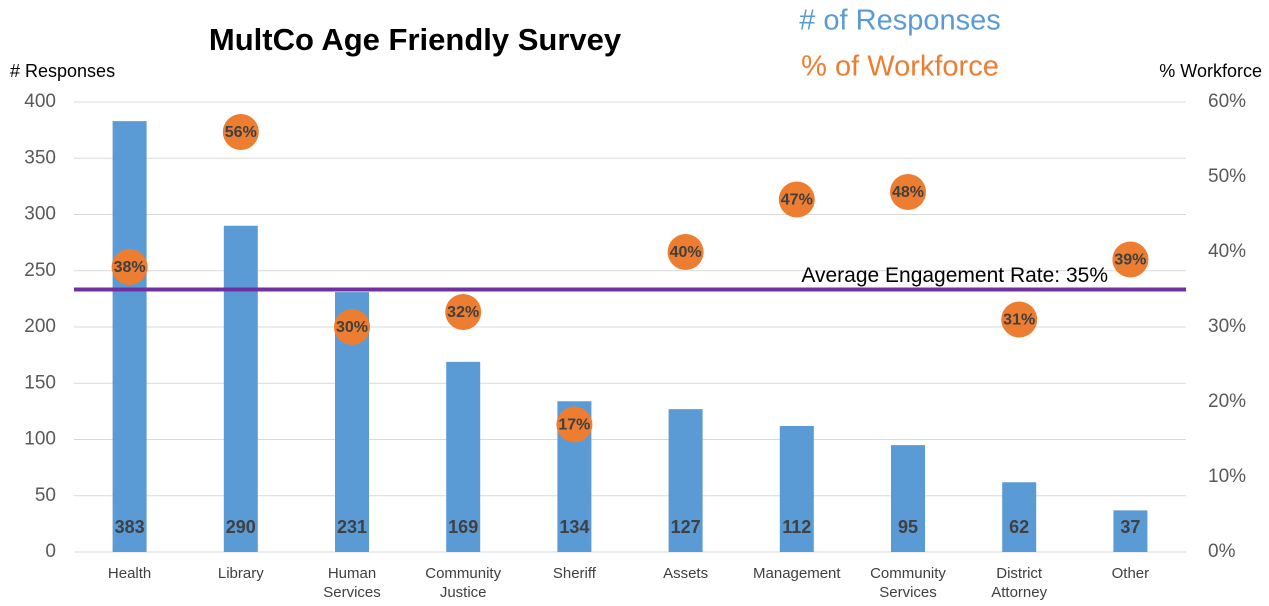 Image resolution: width=1269 pixels, height=606 pixels. What do you see at coordinates (50, 551) in the screenshot?
I see `y-tick-label: 0` at bounding box center [50, 551].